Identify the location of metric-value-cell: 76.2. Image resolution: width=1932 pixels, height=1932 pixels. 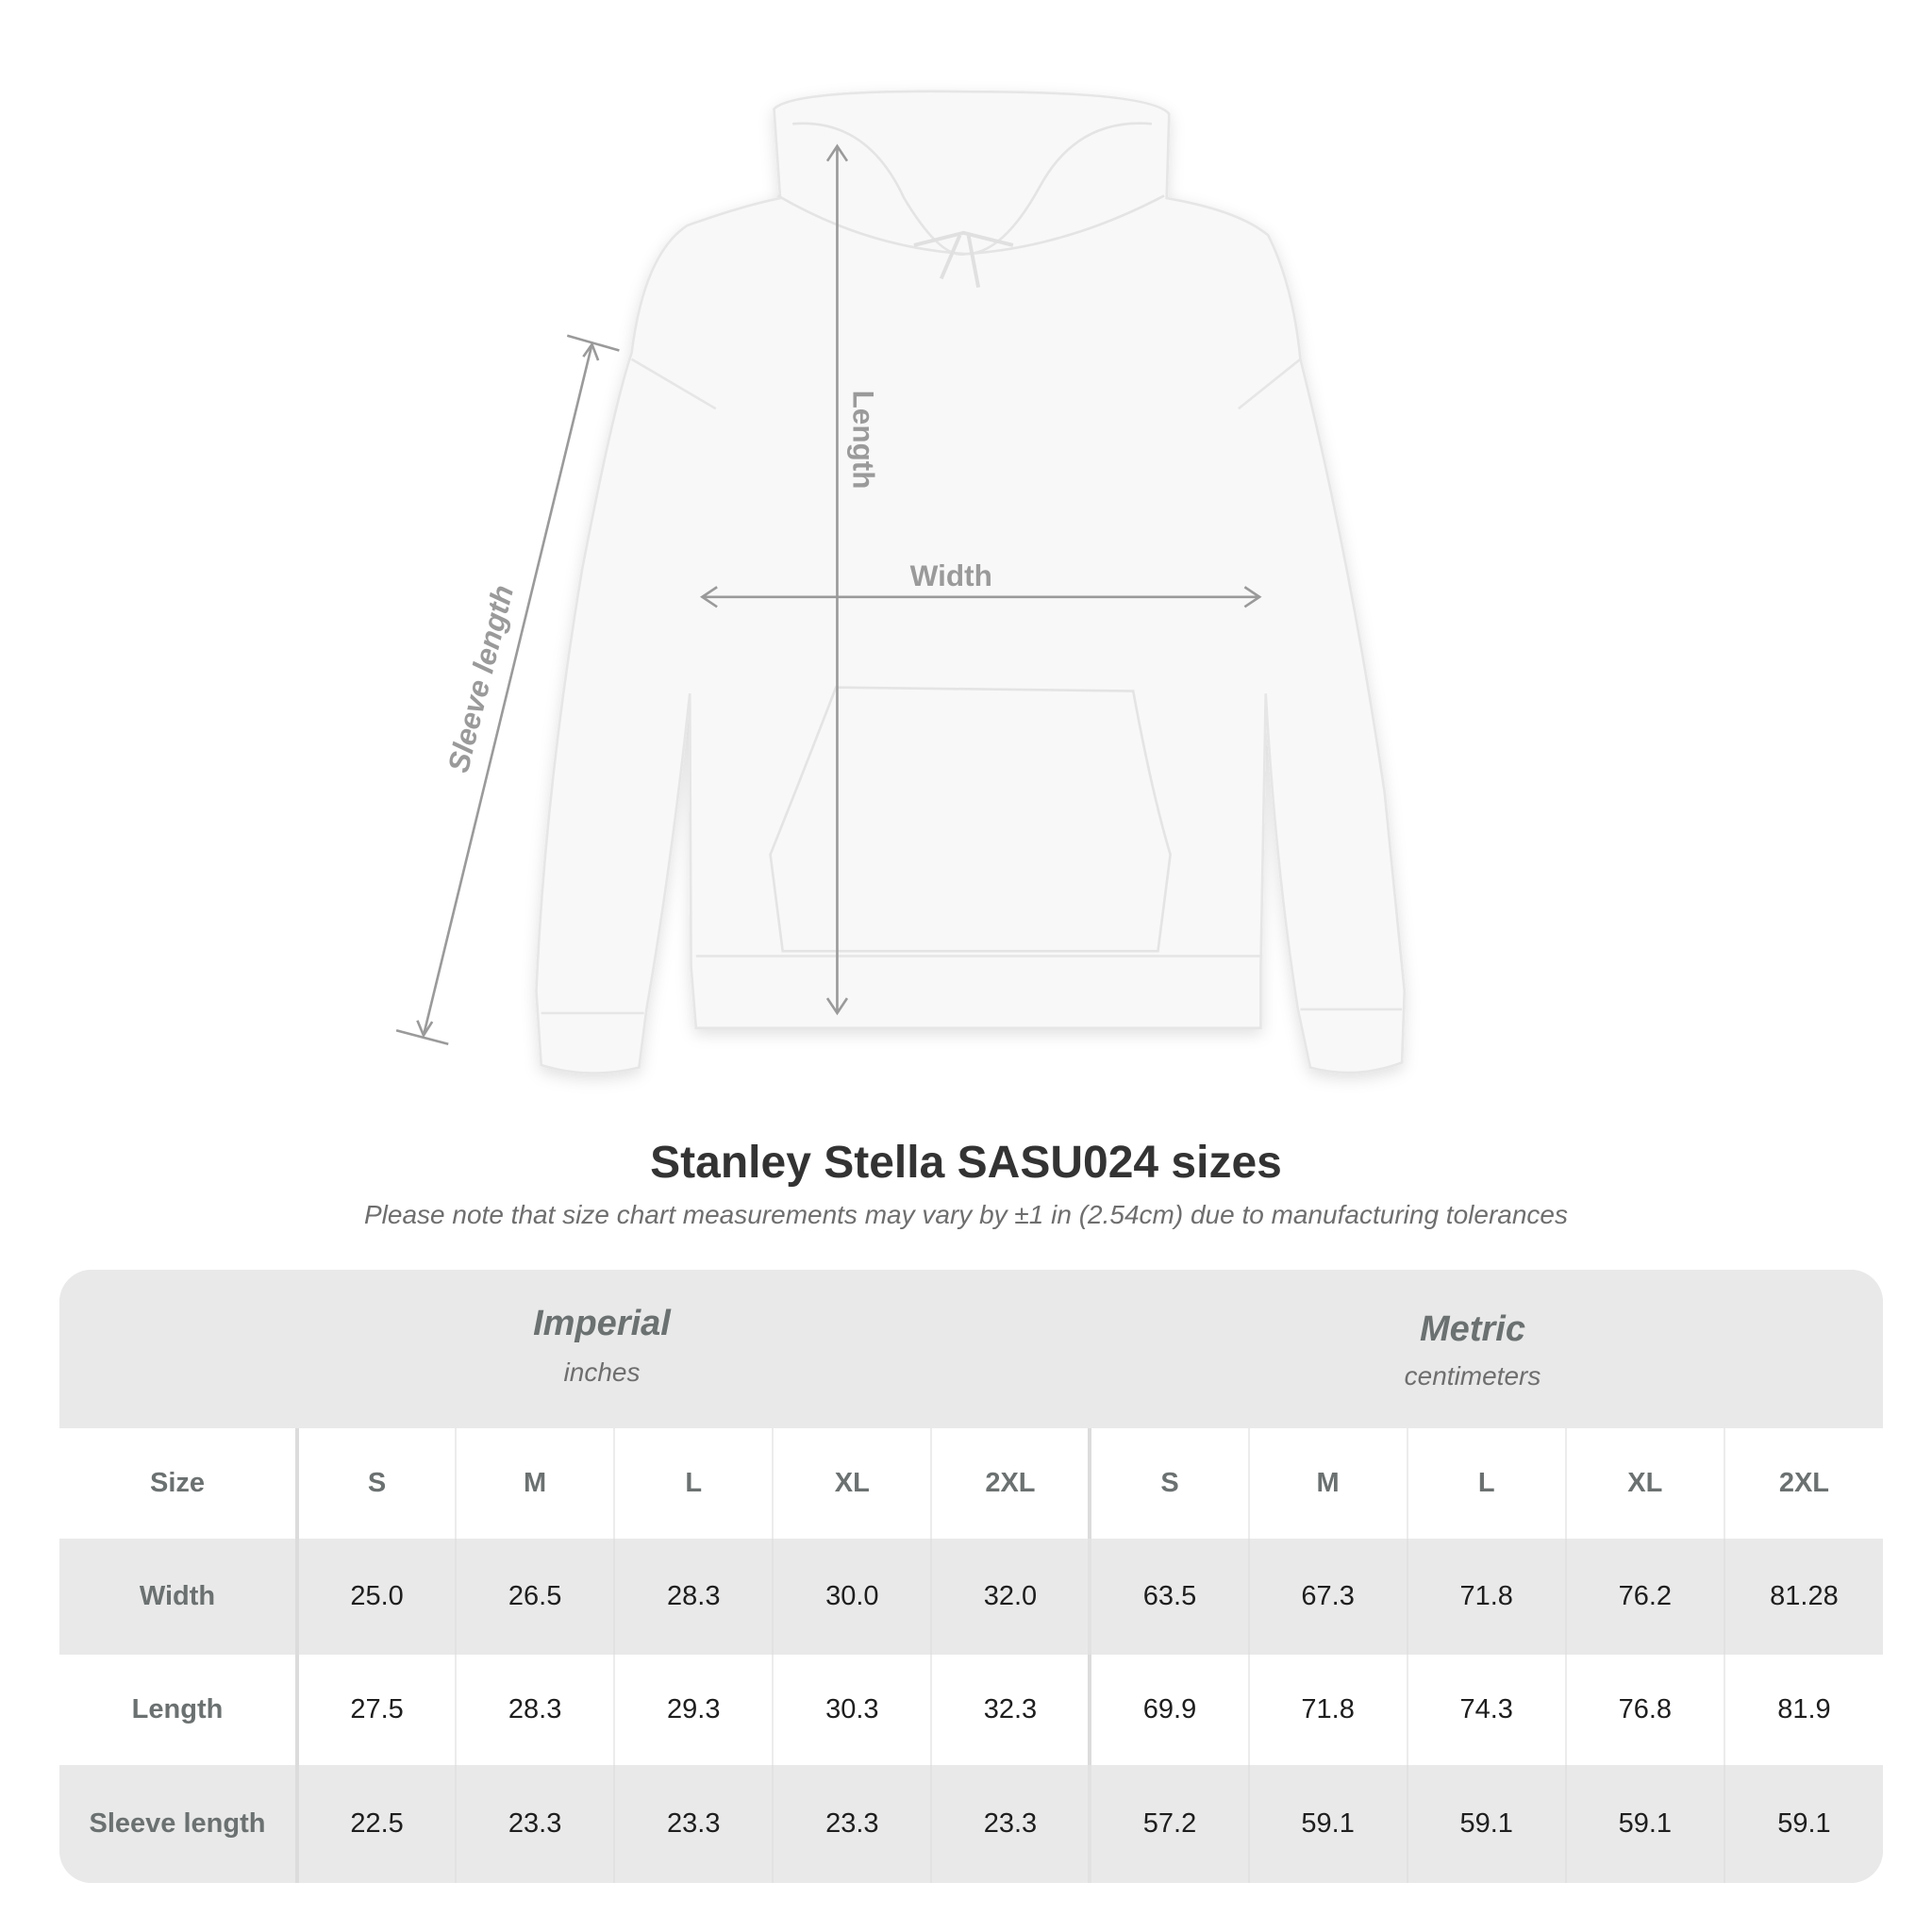
(1644, 1597).